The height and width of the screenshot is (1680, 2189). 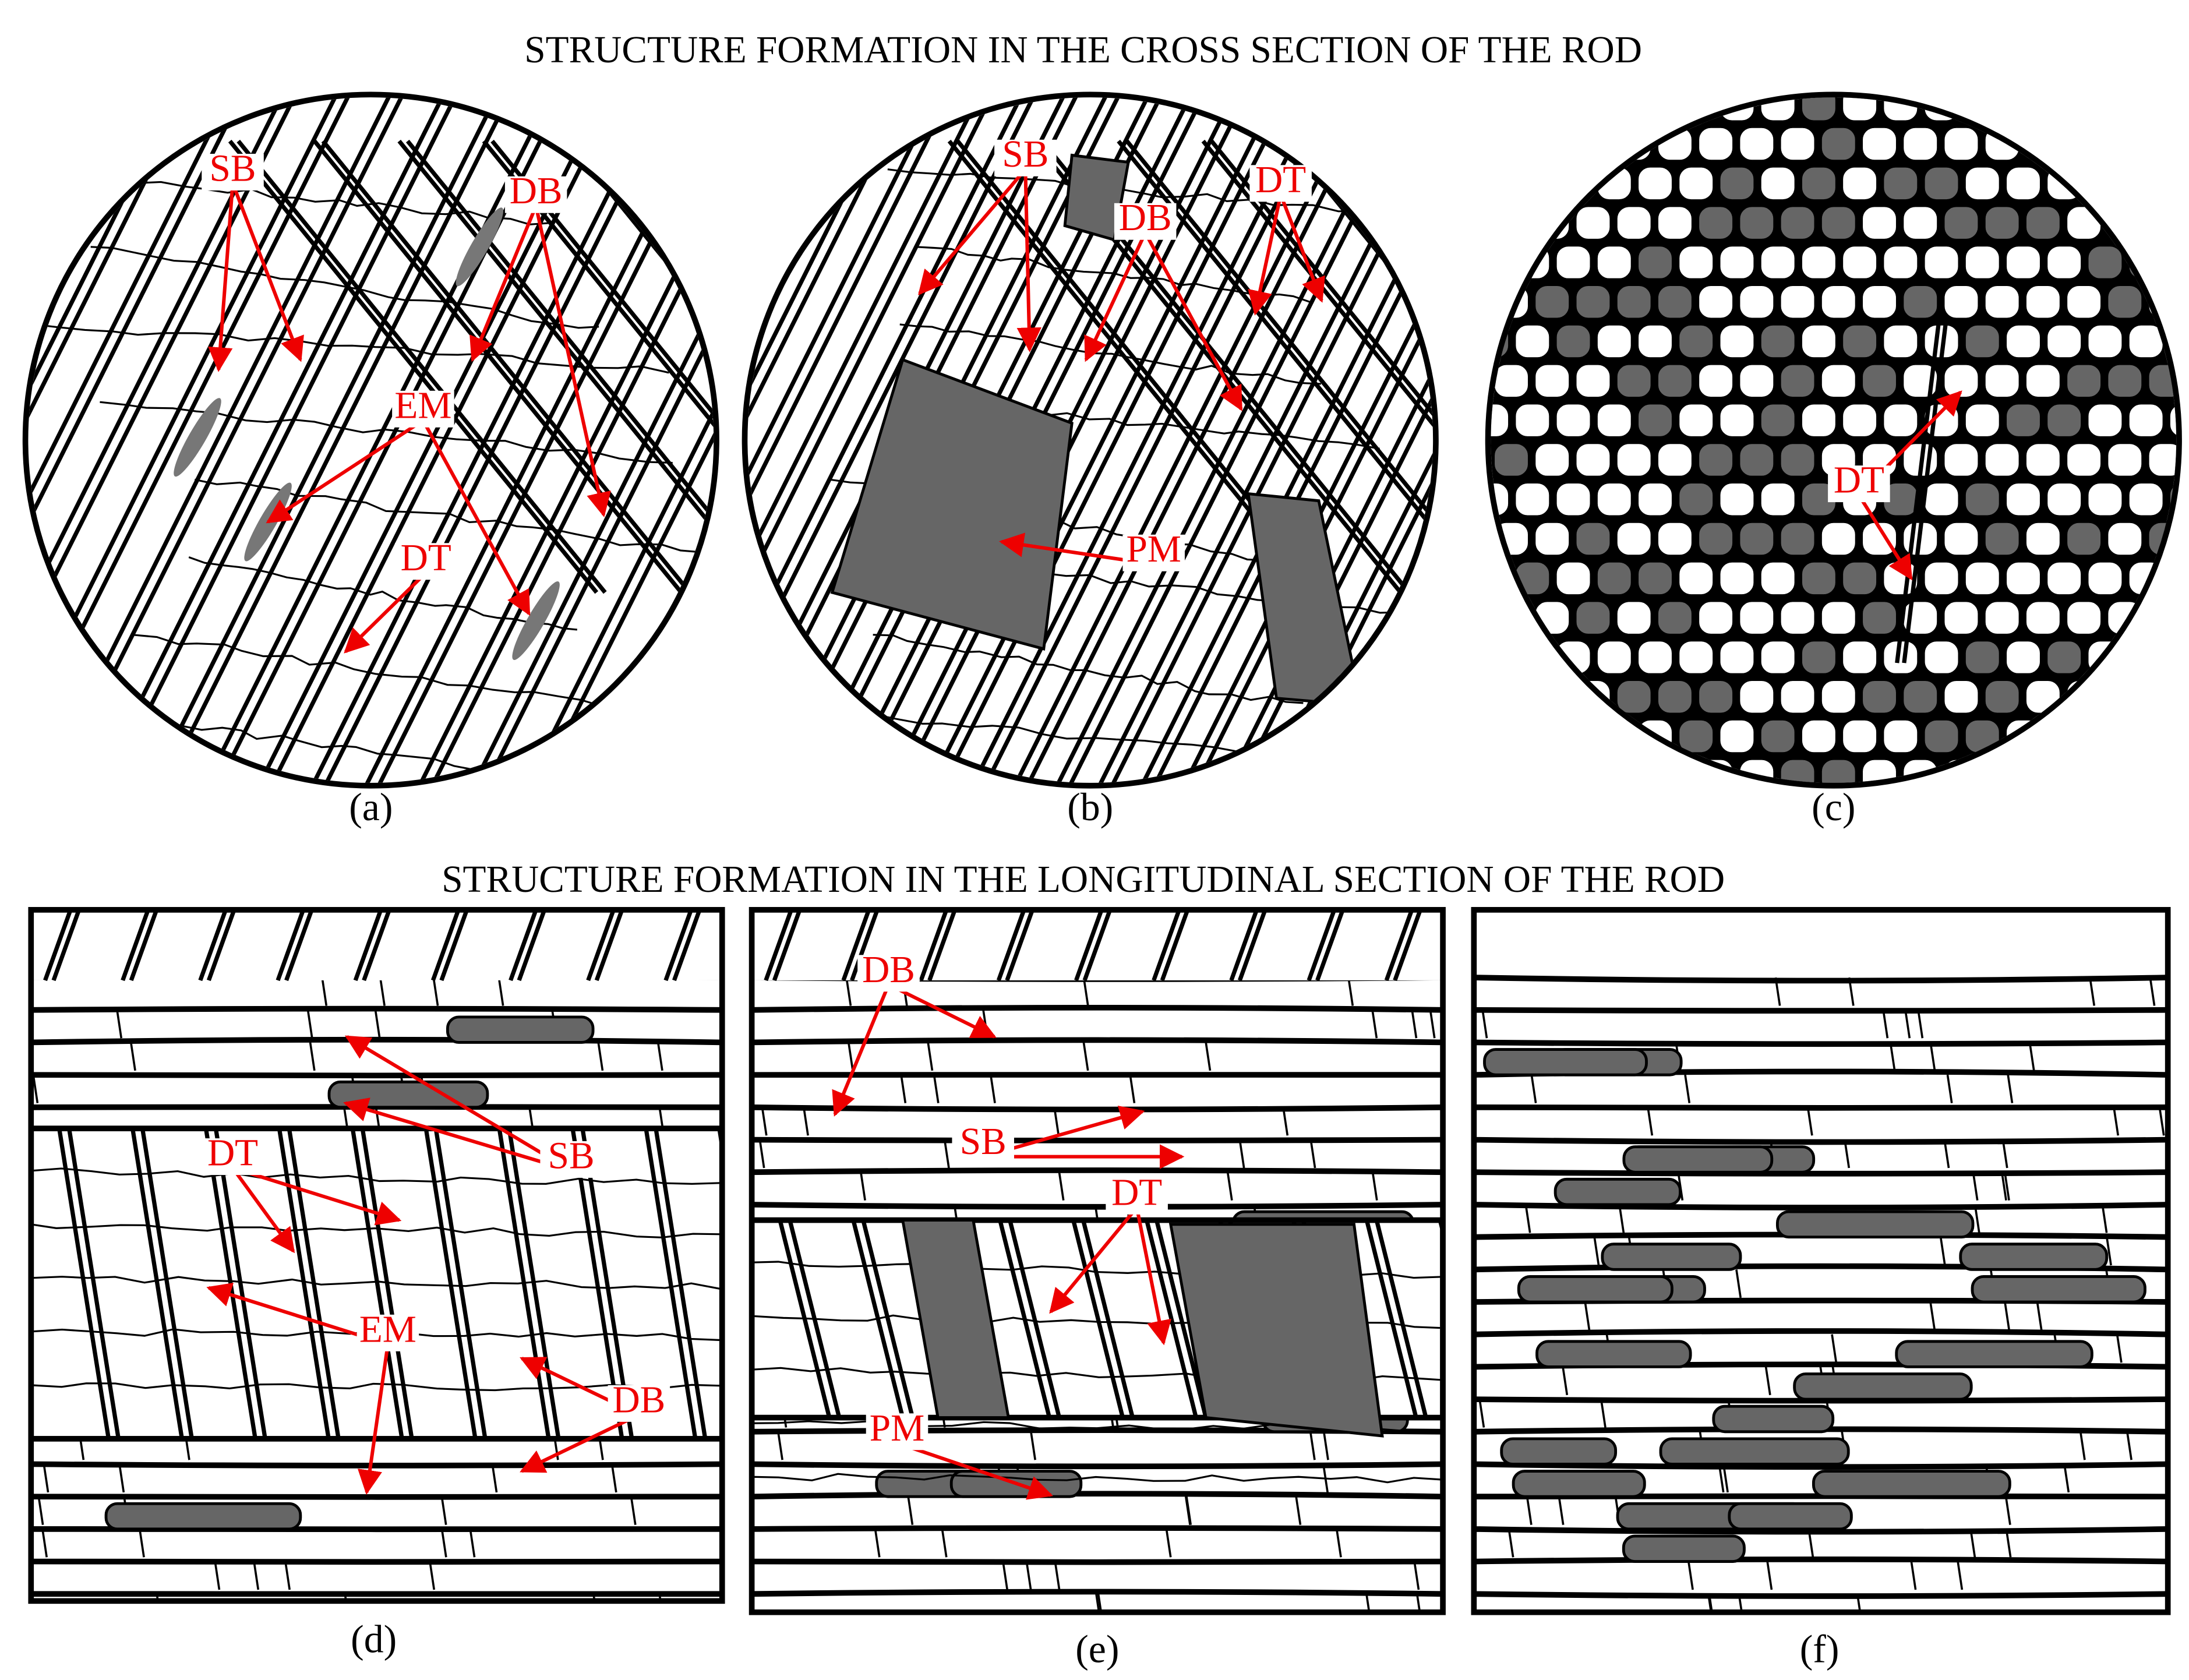 What do you see at coordinates (638, 1400) in the screenshot?
I see `feature-label: DB` at bounding box center [638, 1400].